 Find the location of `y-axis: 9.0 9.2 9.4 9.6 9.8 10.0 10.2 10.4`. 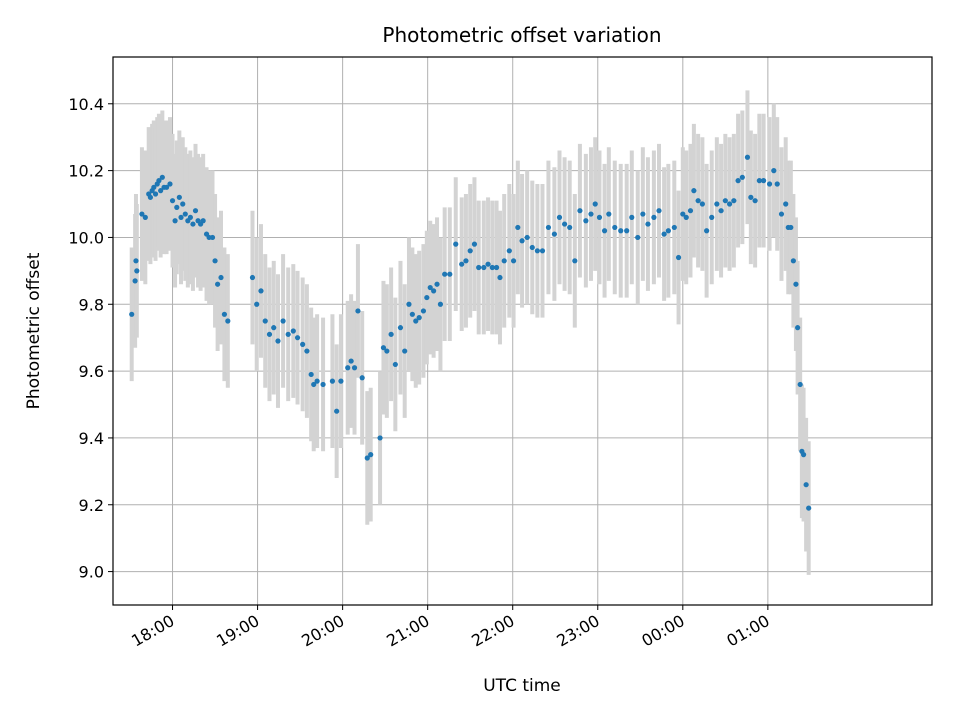

y-axis: 9.0 9.2 9.4 9.6 9.8 10.0 10.2 10.4 is located at coordinates (90, 338).